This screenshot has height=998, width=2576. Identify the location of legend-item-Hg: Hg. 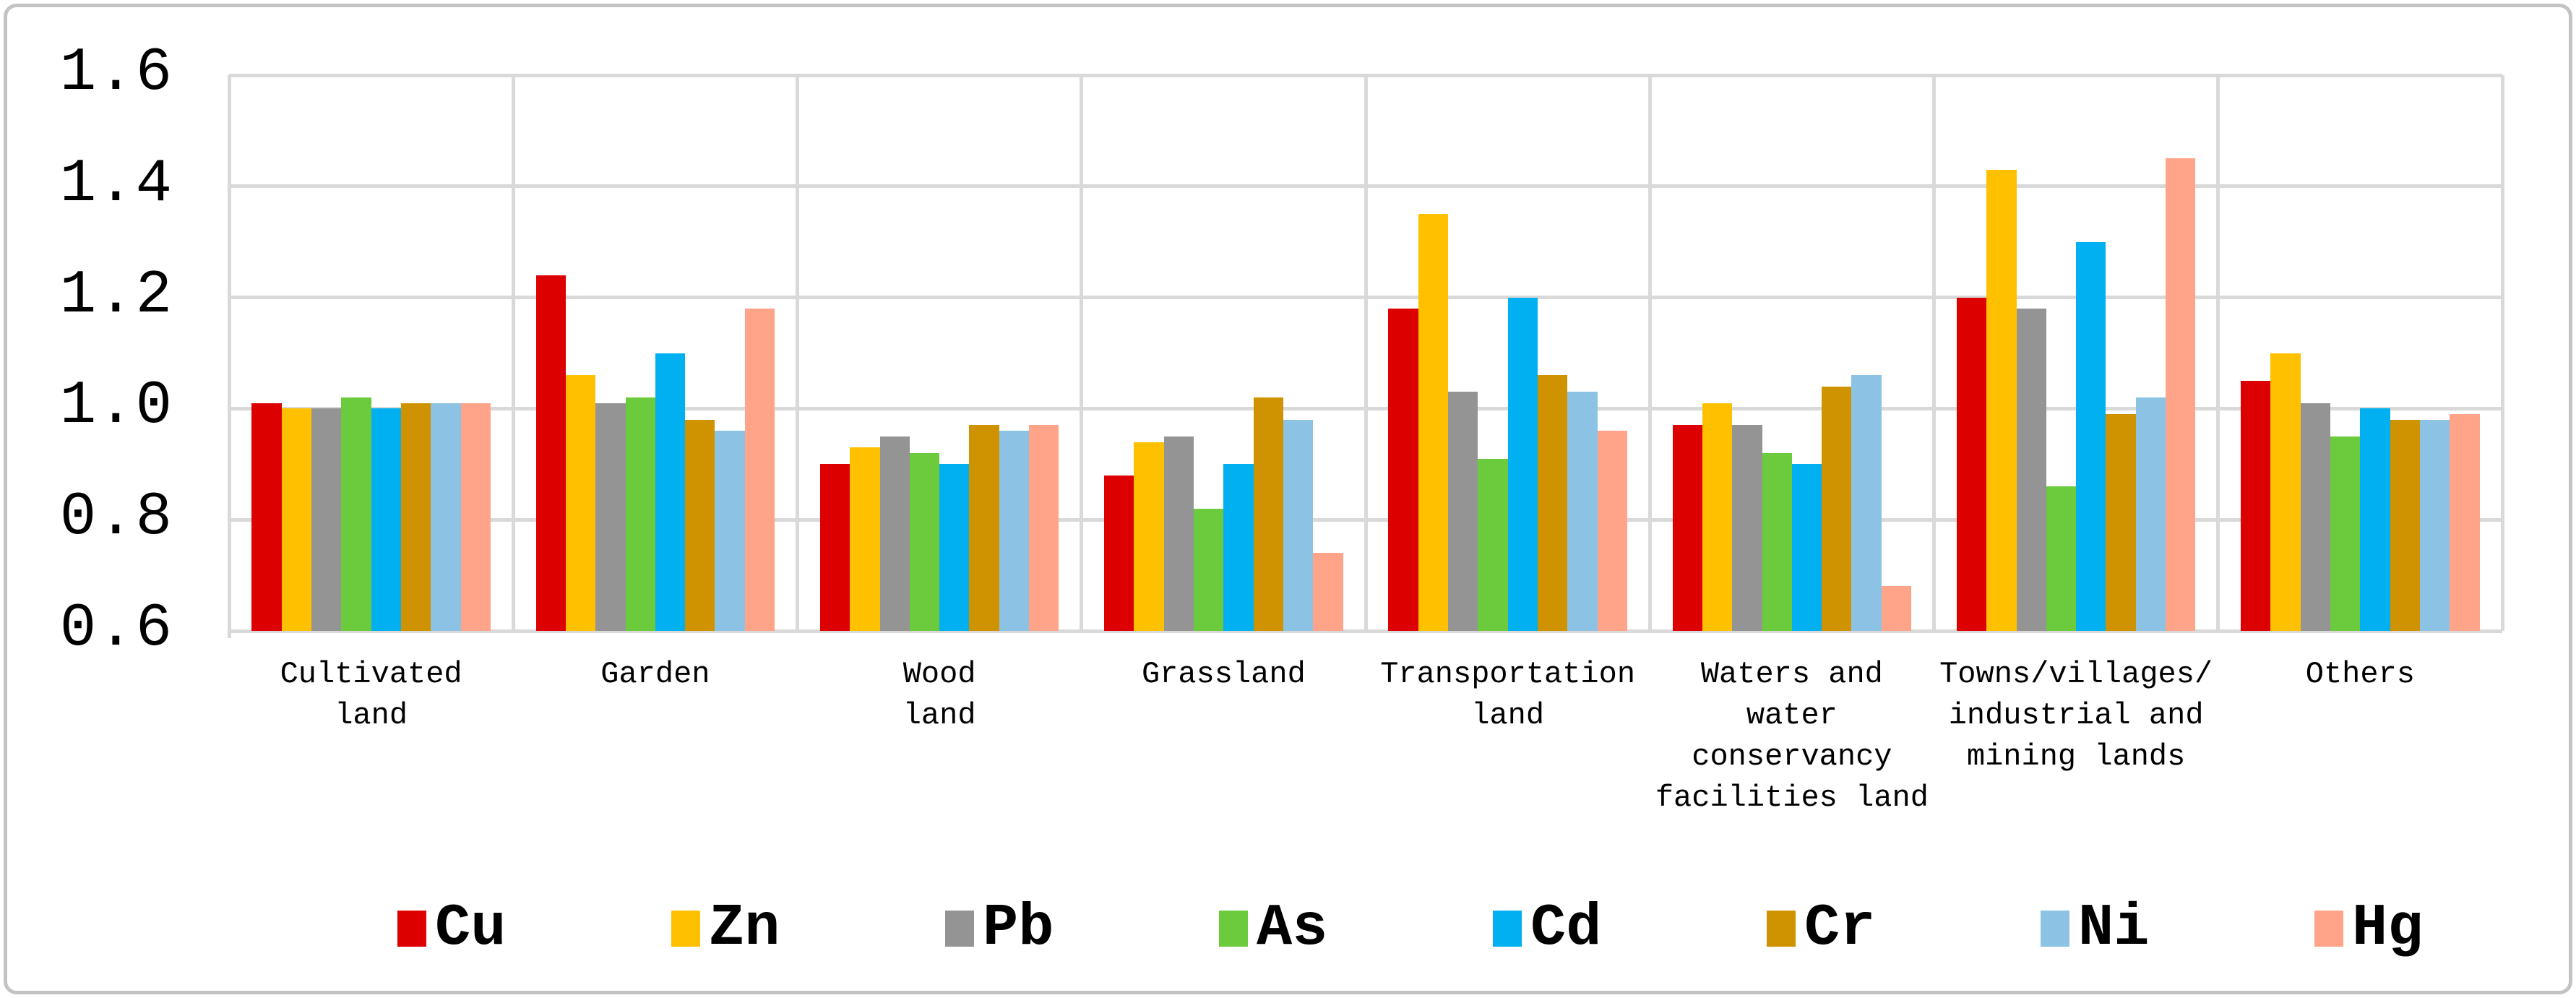
(2368, 929).